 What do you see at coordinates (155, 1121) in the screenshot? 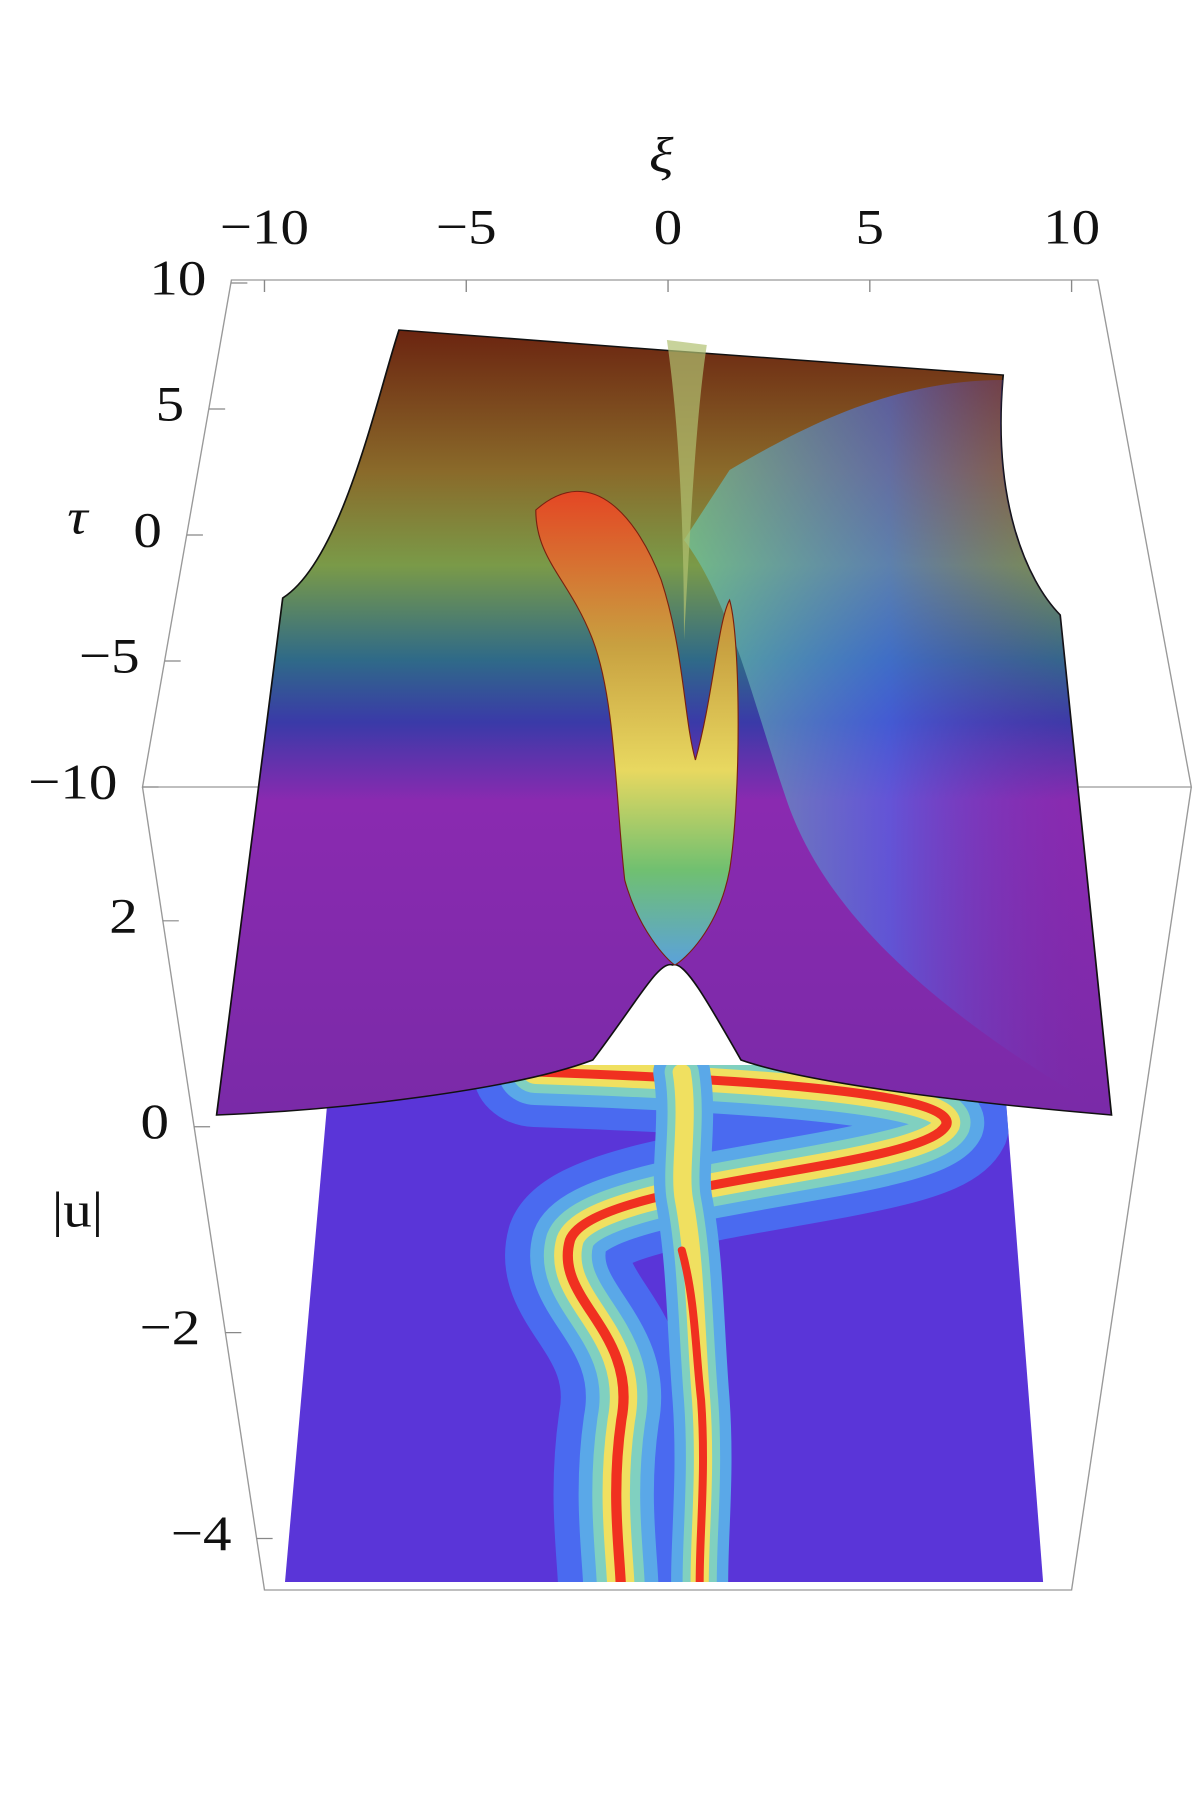
I see `z-tick-label: 0` at bounding box center [155, 1121].